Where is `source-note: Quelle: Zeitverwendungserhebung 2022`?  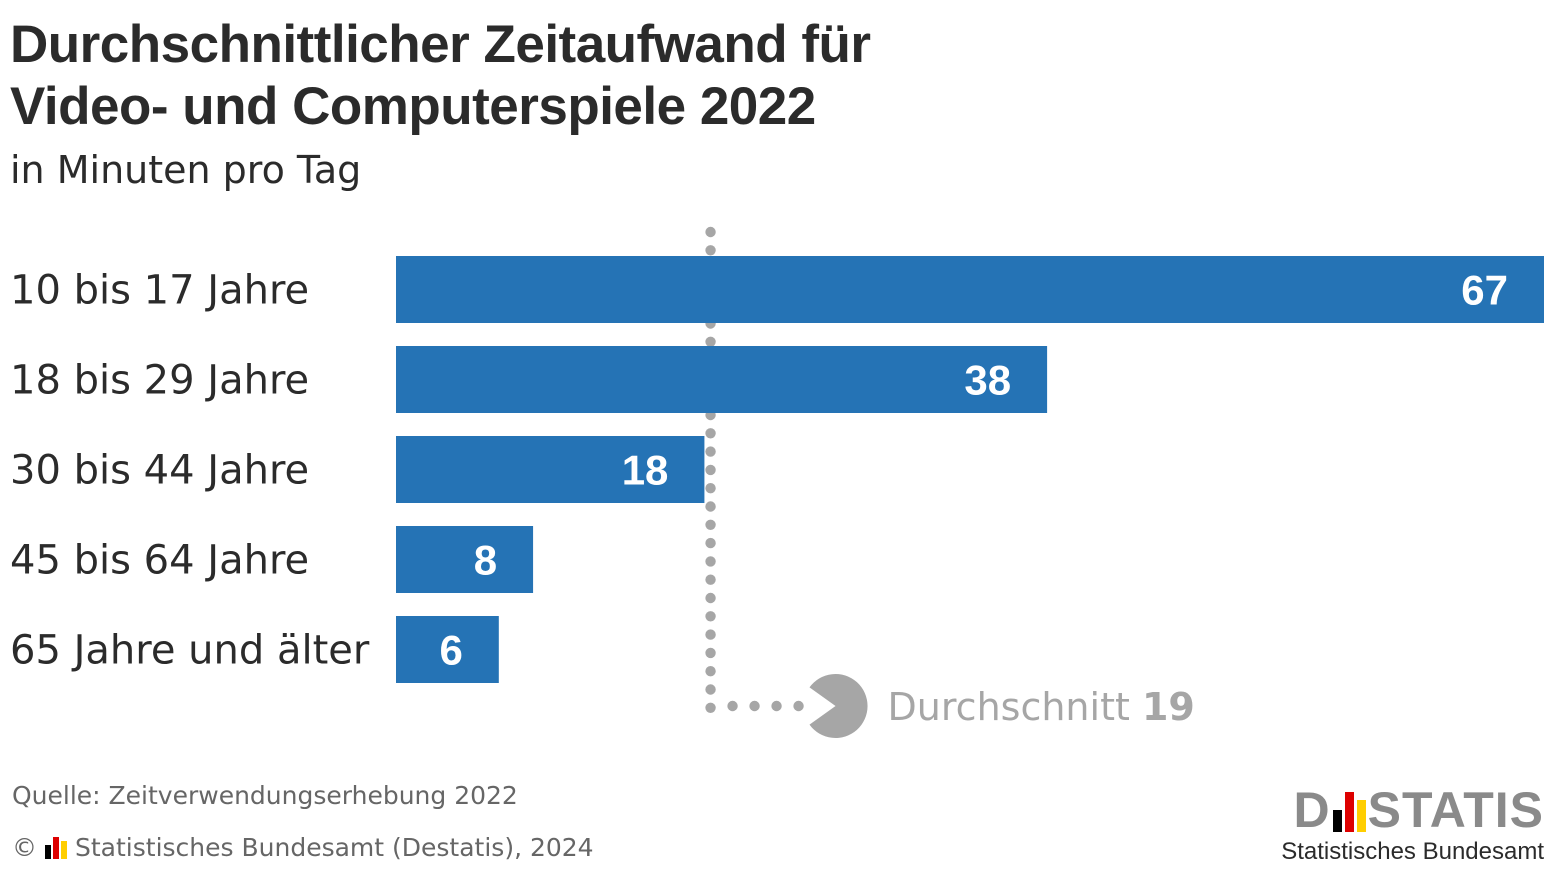
source-note: Quelle: Zeitverwendungserhebung 2022 is located at coordinates (265, 795).